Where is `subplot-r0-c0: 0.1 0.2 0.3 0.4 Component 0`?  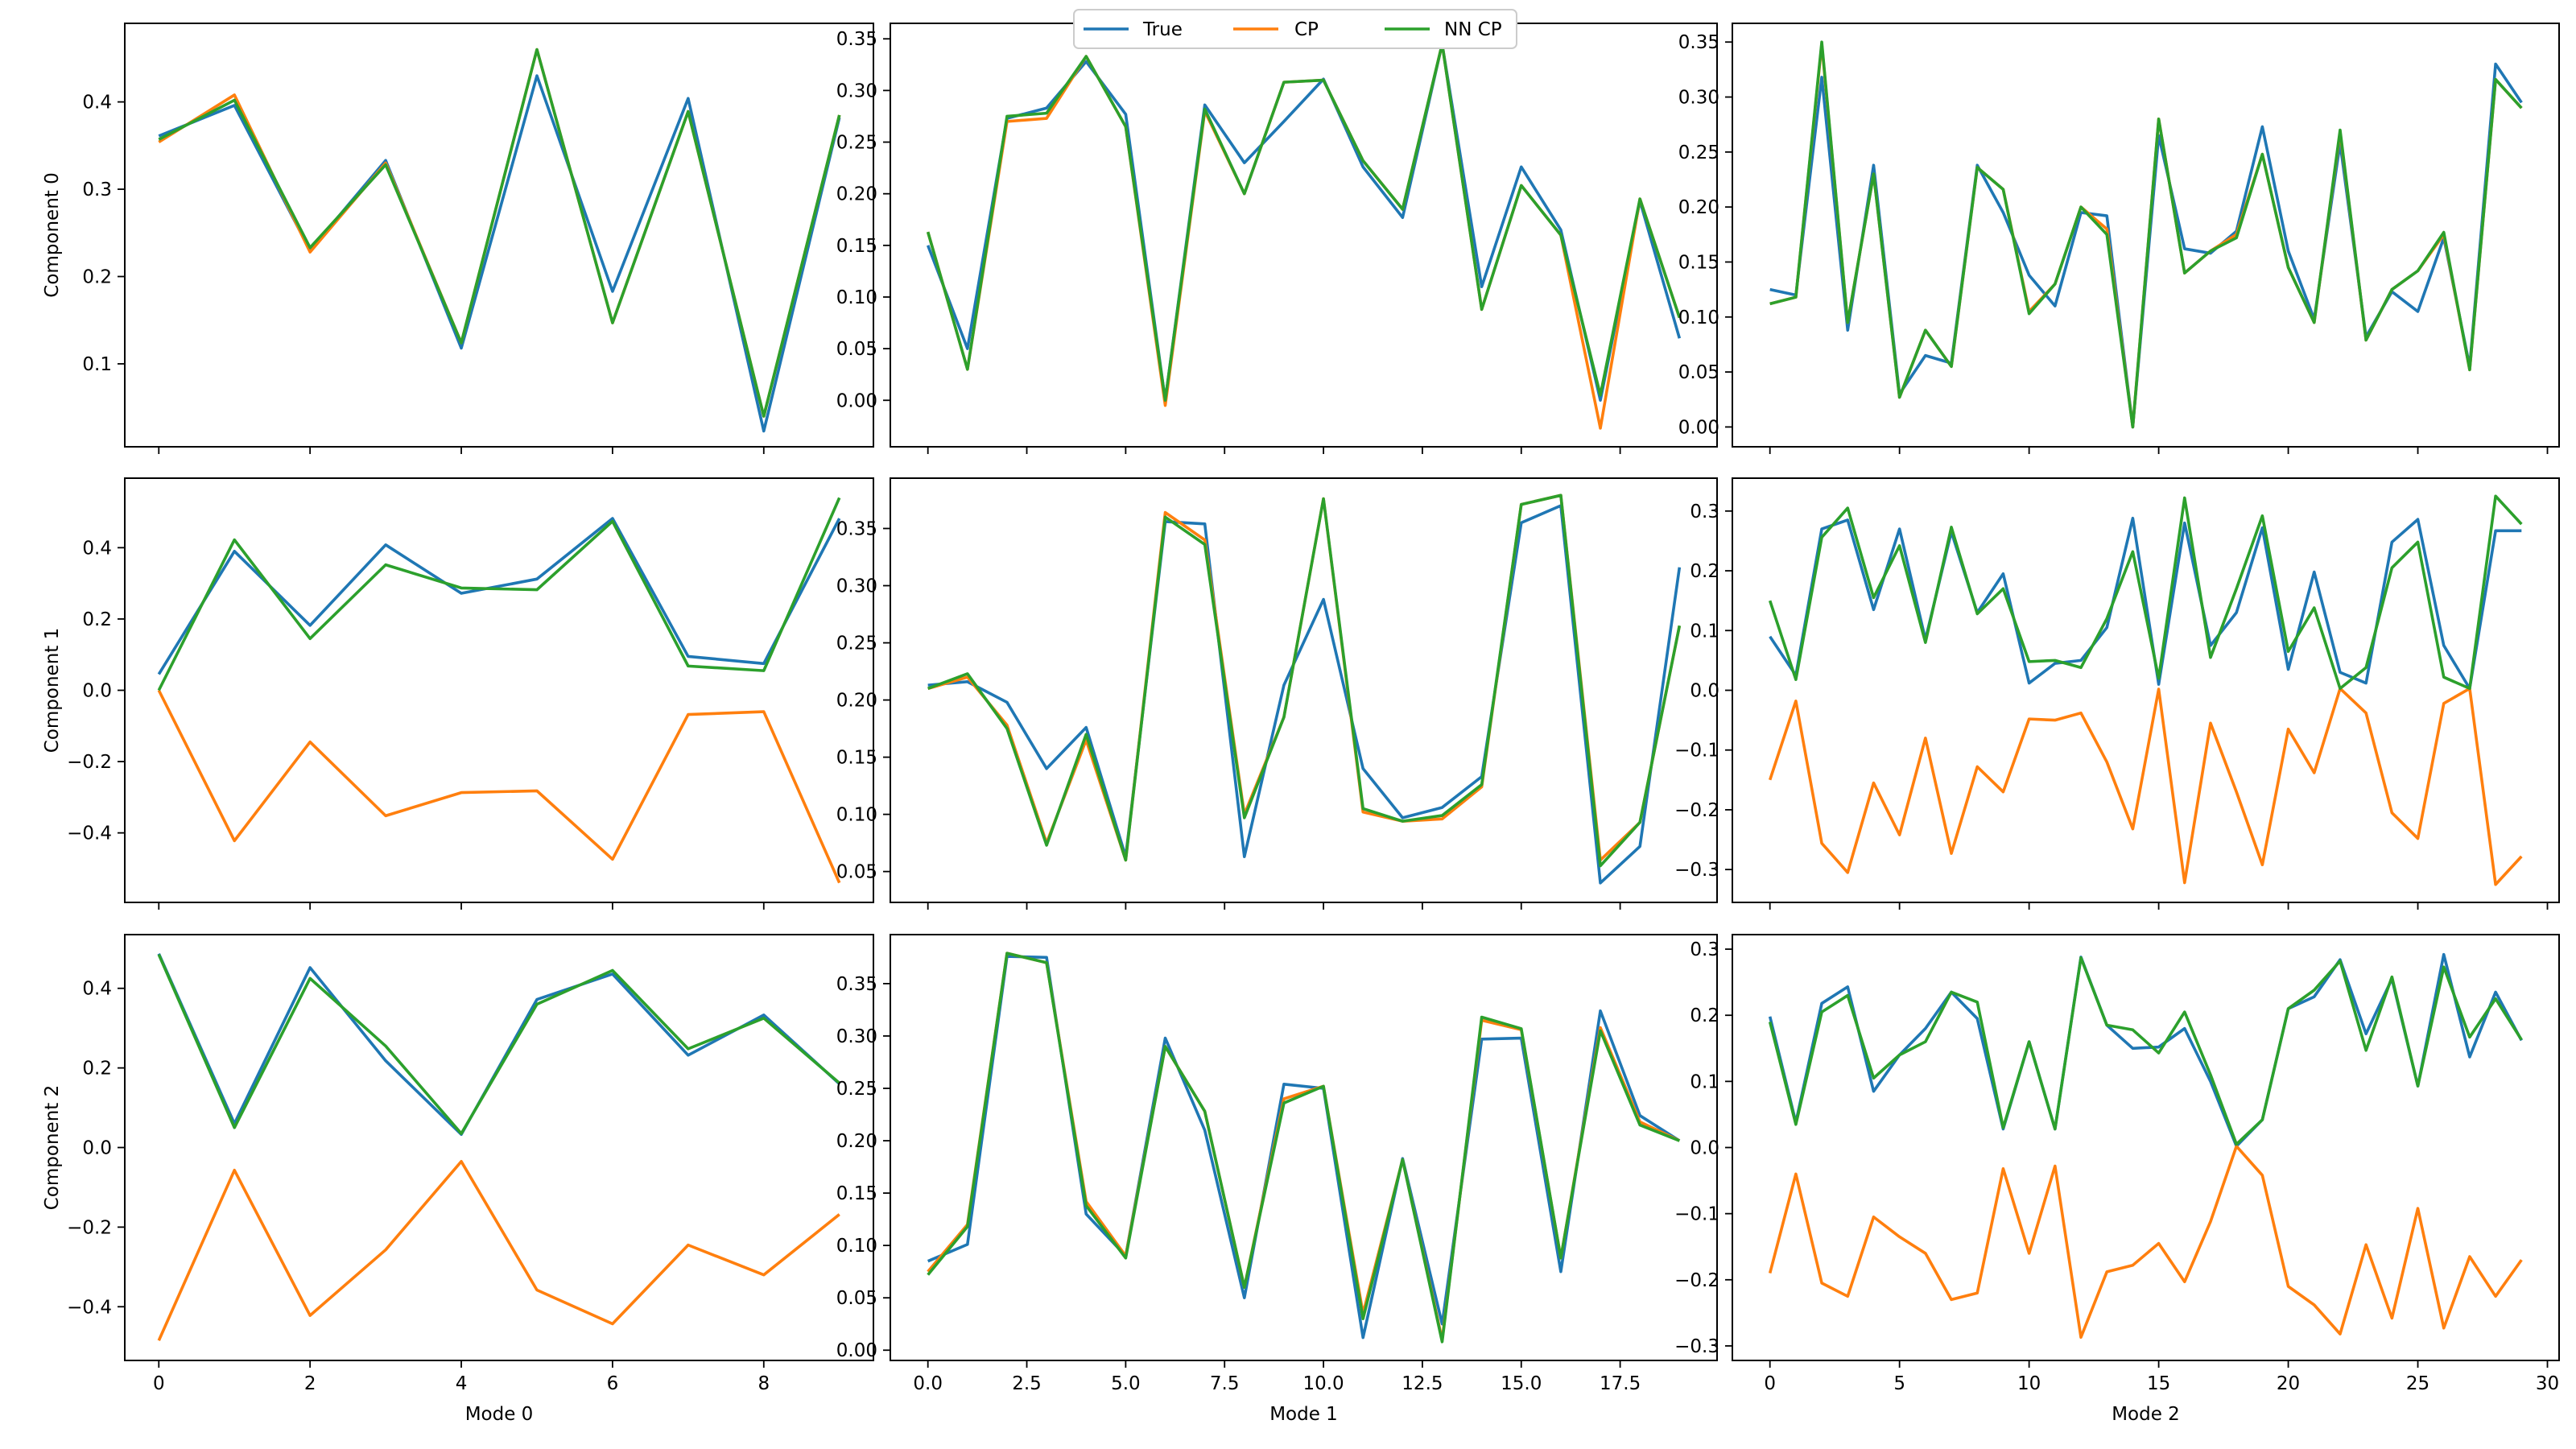
subplot-r0-c0: 0.1 0.2 0.3 0.4 Component 0 is located at coordinates (458, 238).